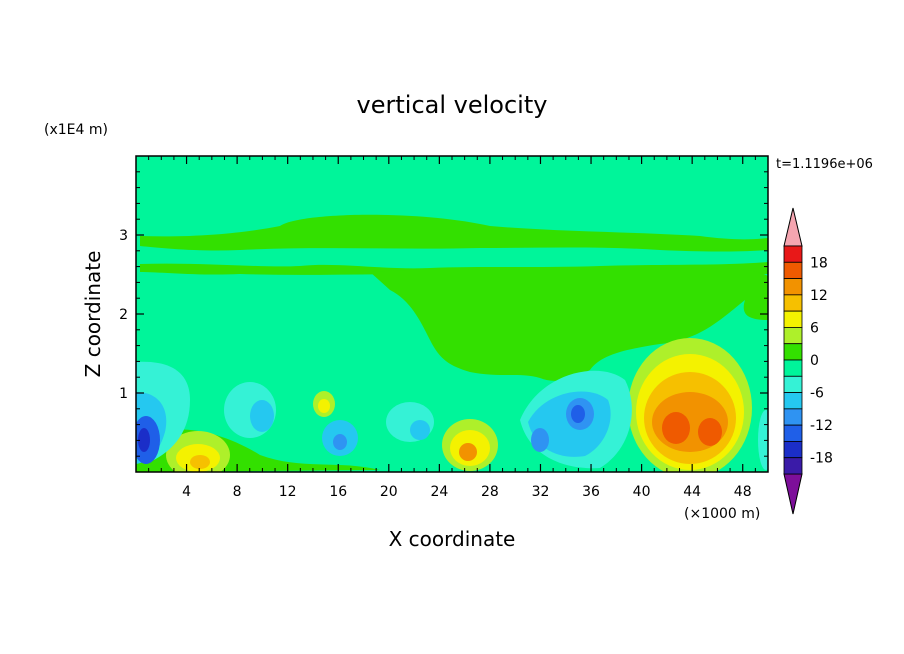  Describe the element at coordinates (338, 492) in the screenshot. I see `x-tick-label: 16` at that location.